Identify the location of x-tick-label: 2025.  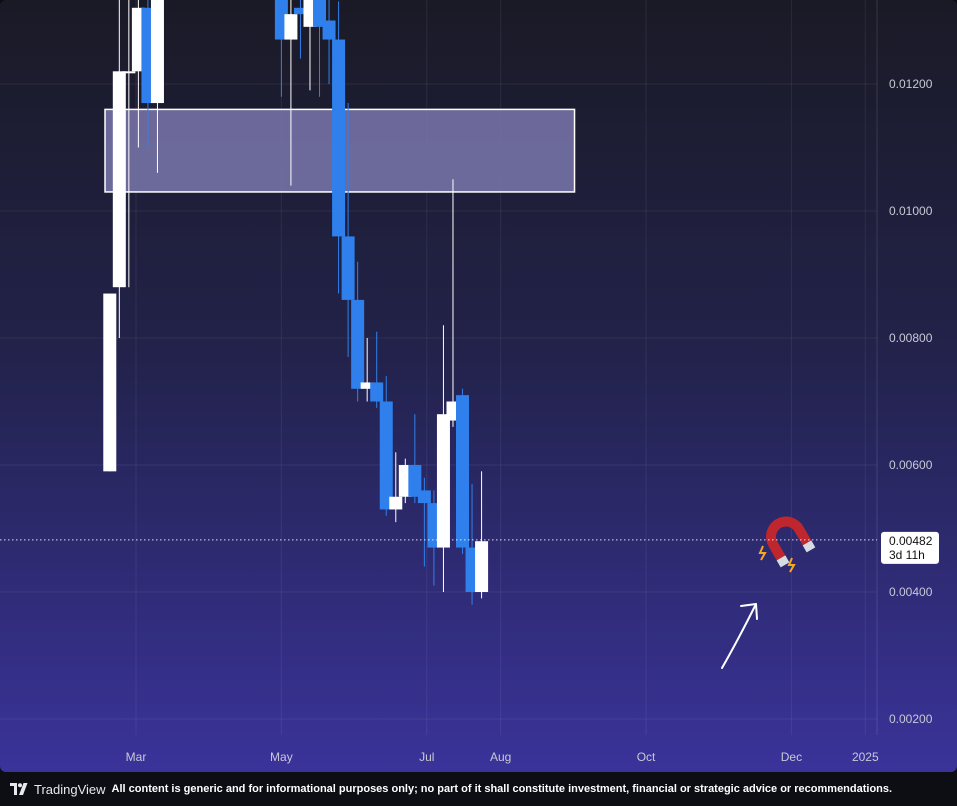
(865, 757).